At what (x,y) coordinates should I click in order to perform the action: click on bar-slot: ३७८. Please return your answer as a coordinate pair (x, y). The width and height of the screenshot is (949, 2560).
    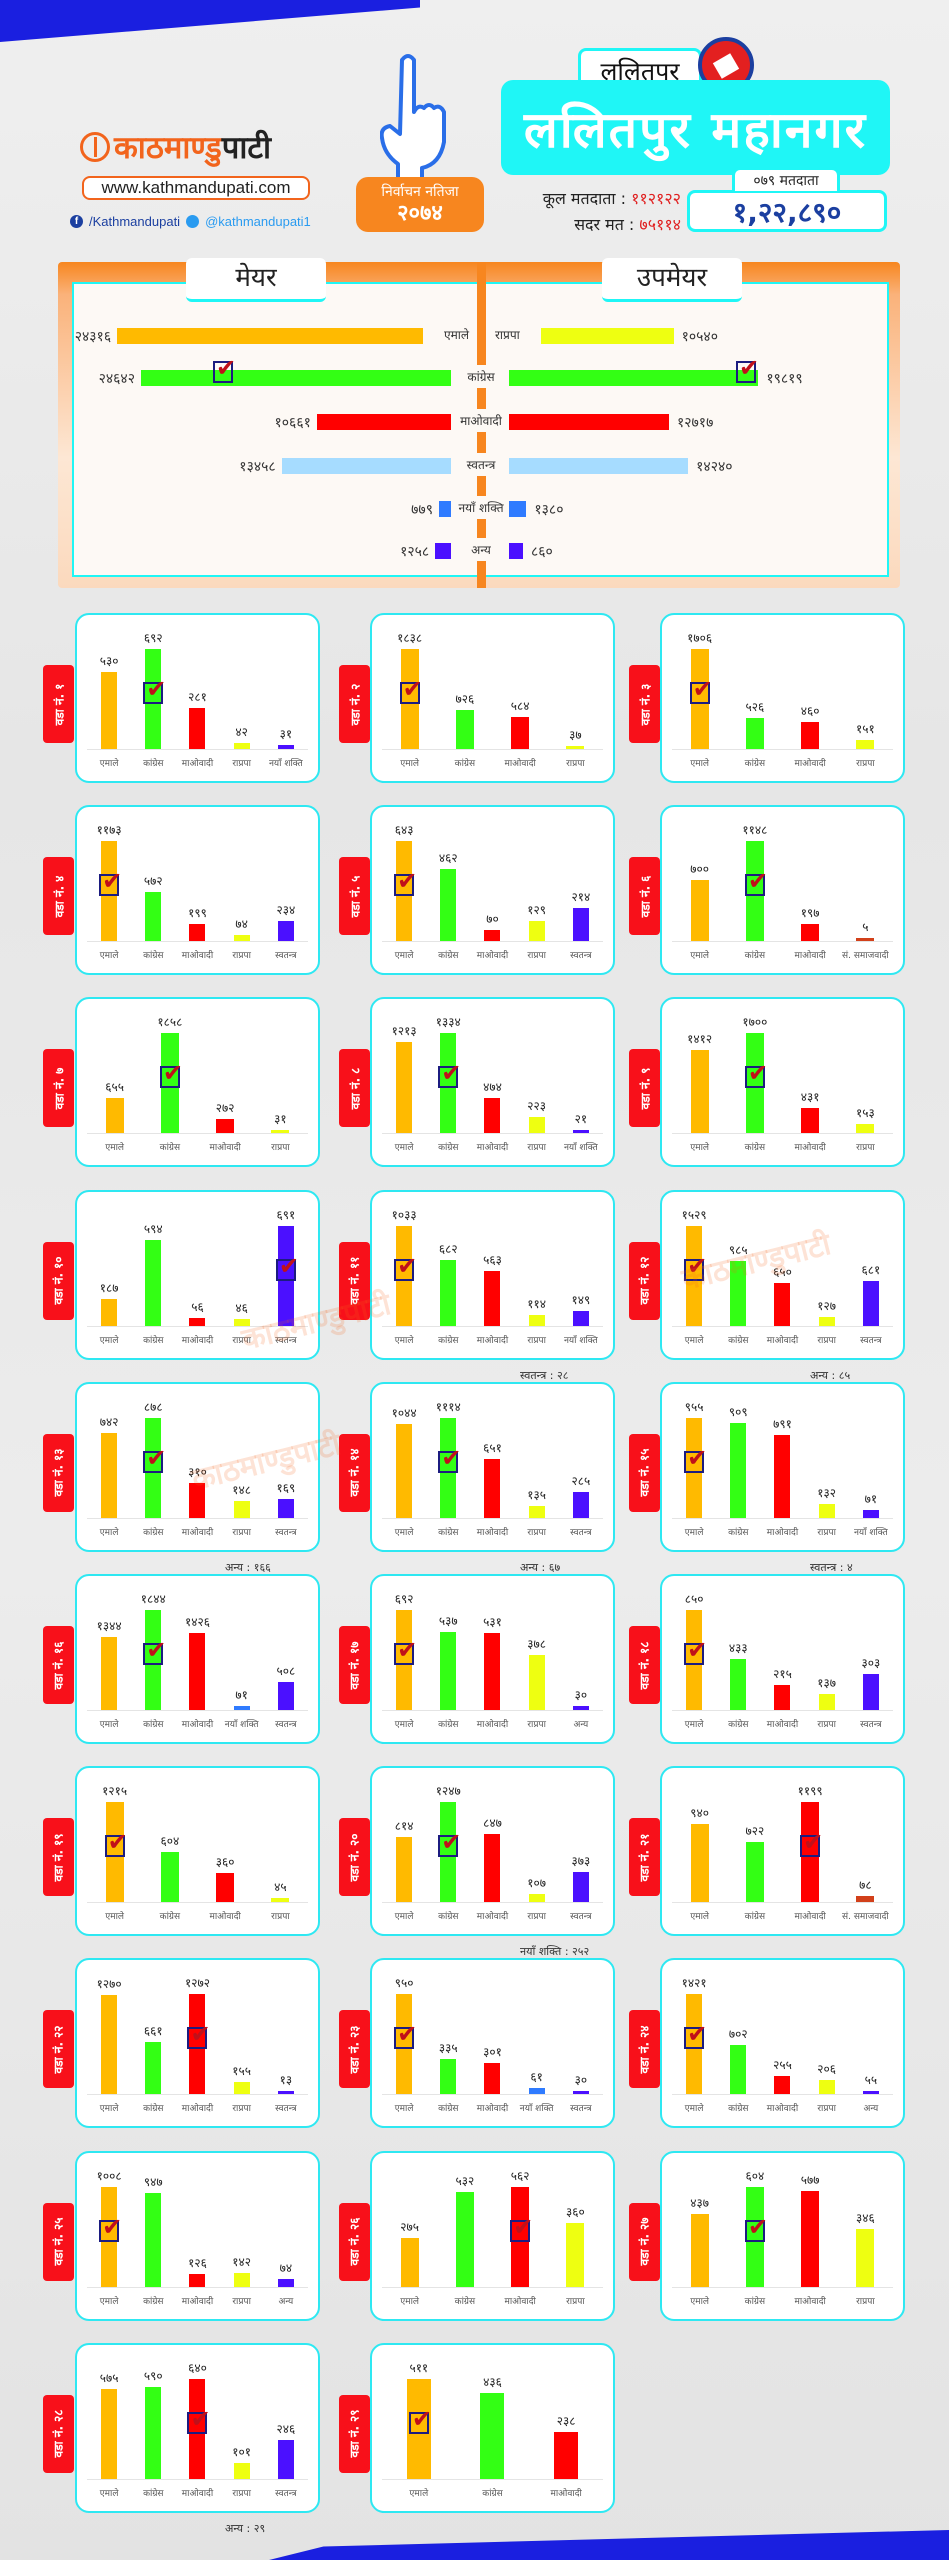
    Looking at the image, I should click on (536, 1647).